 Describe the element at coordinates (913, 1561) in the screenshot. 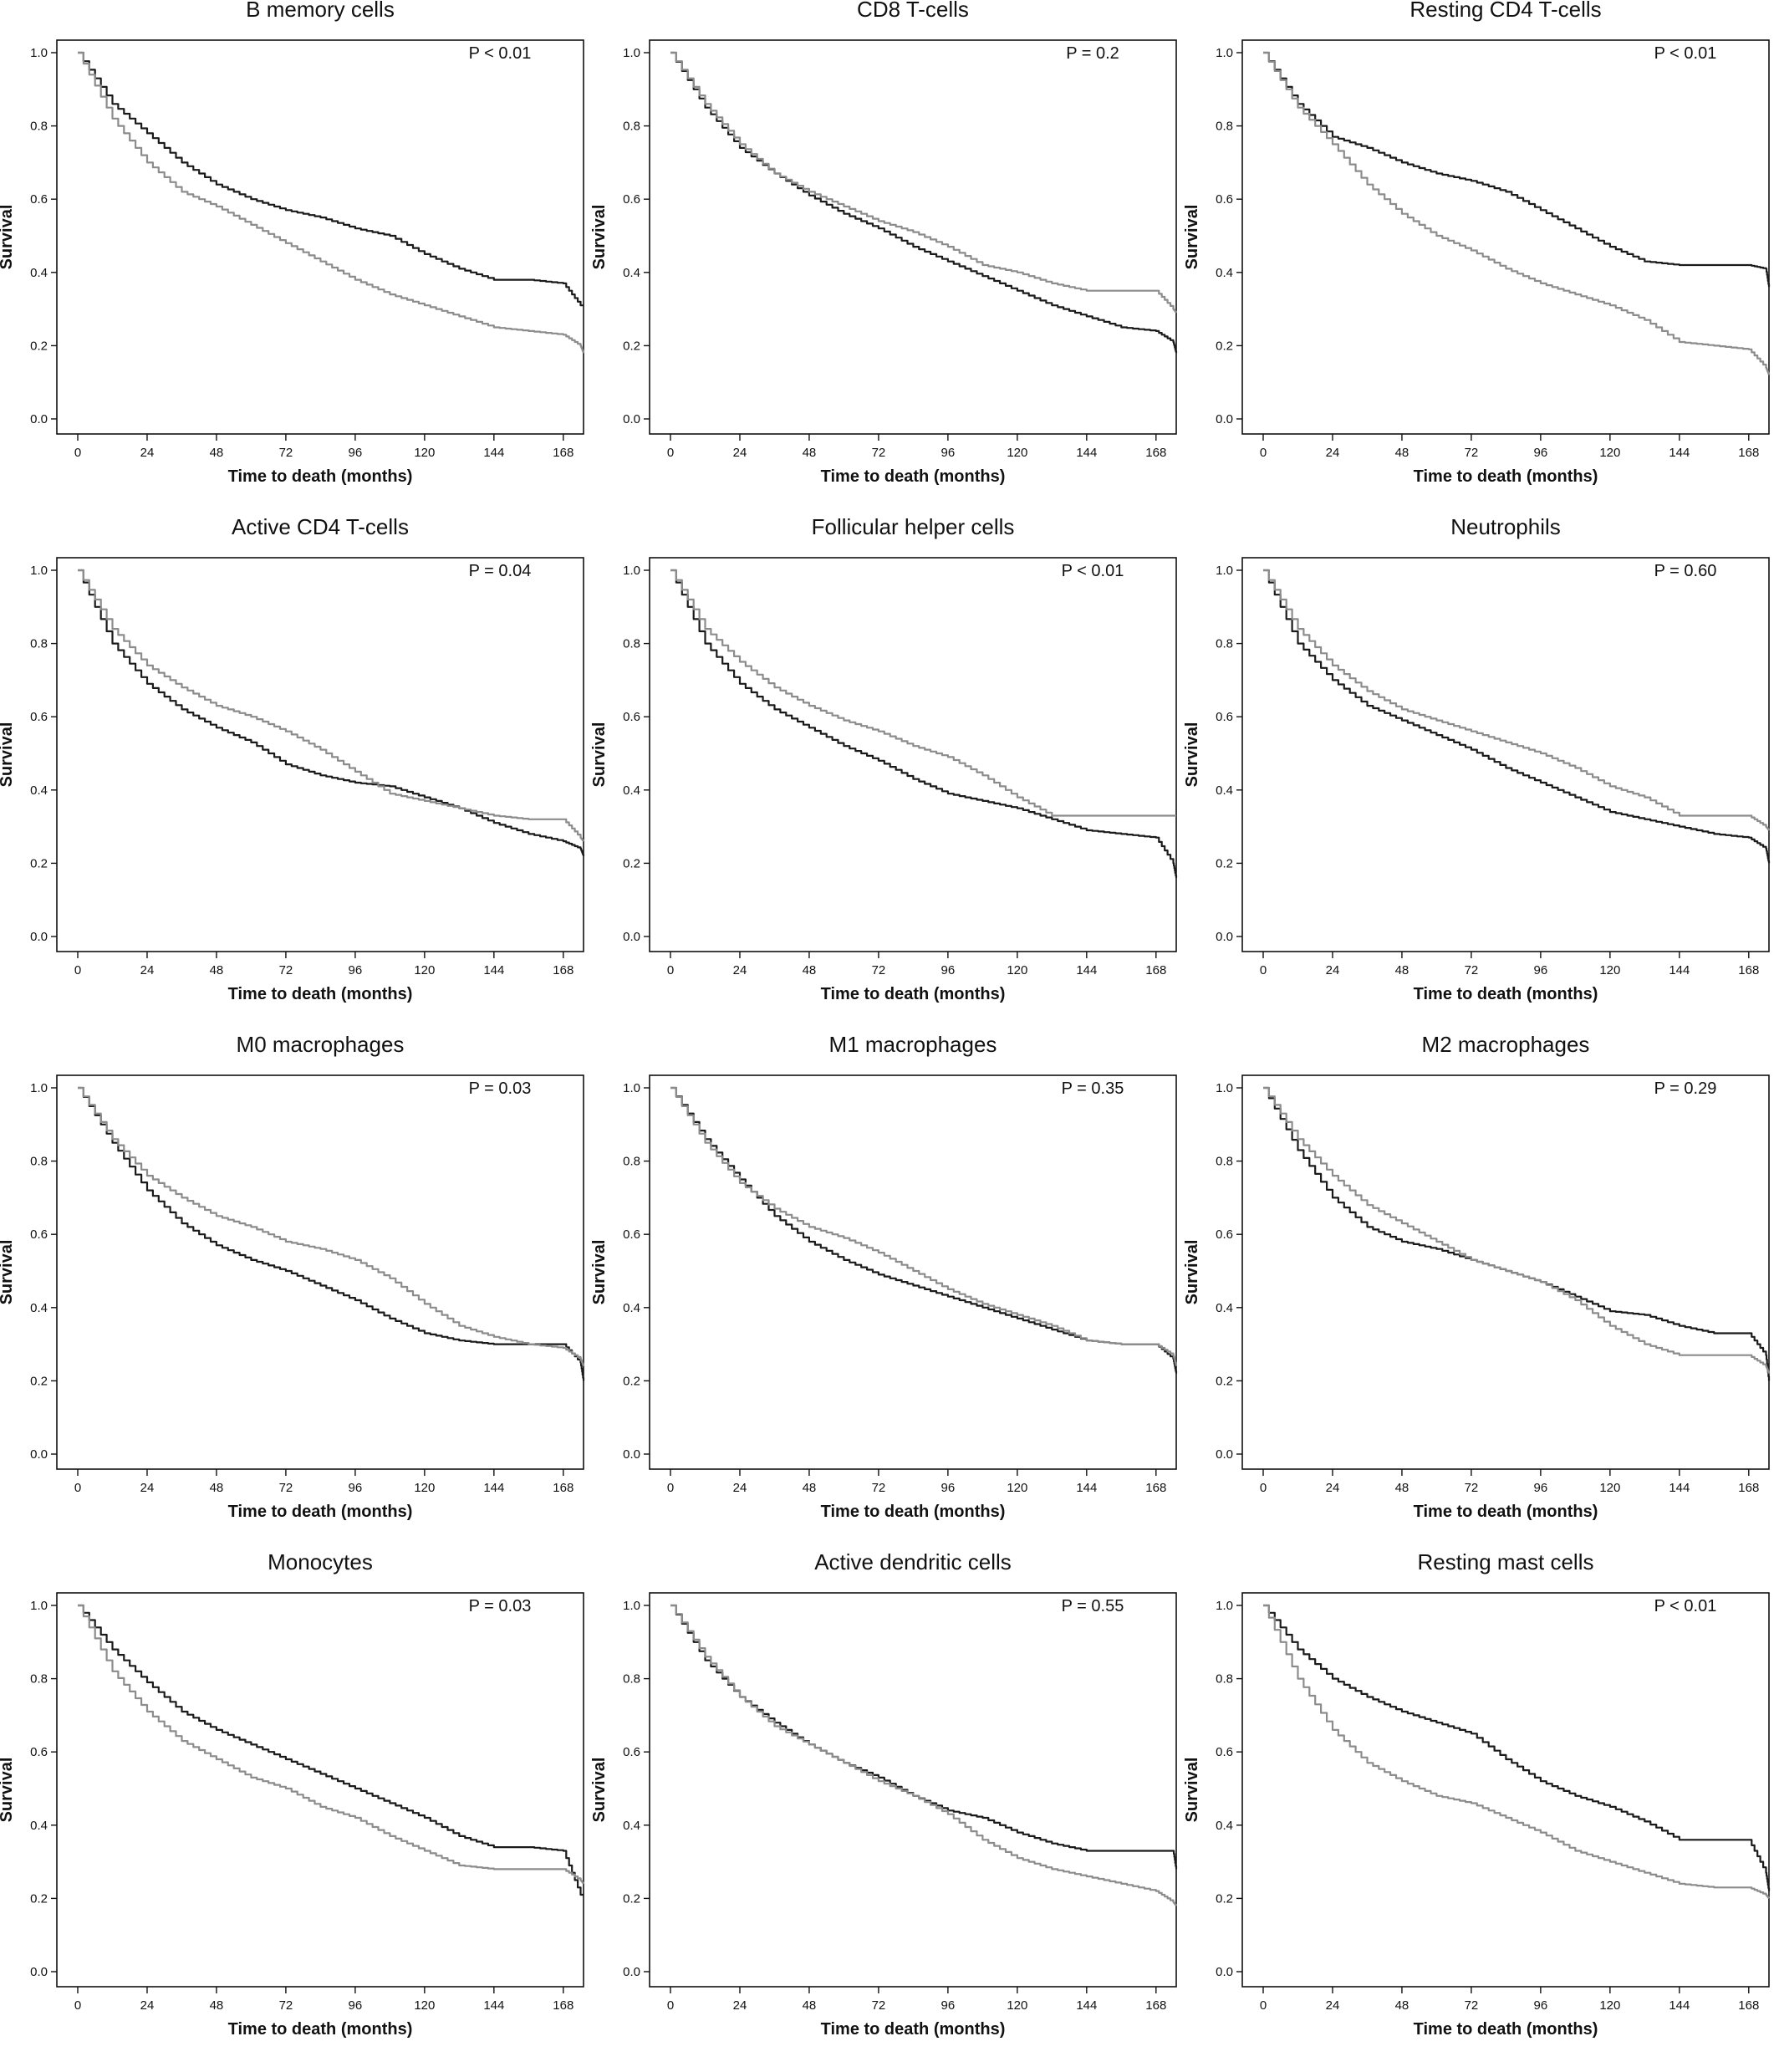

I see `chart-title: Active dendritic cells` at that location.